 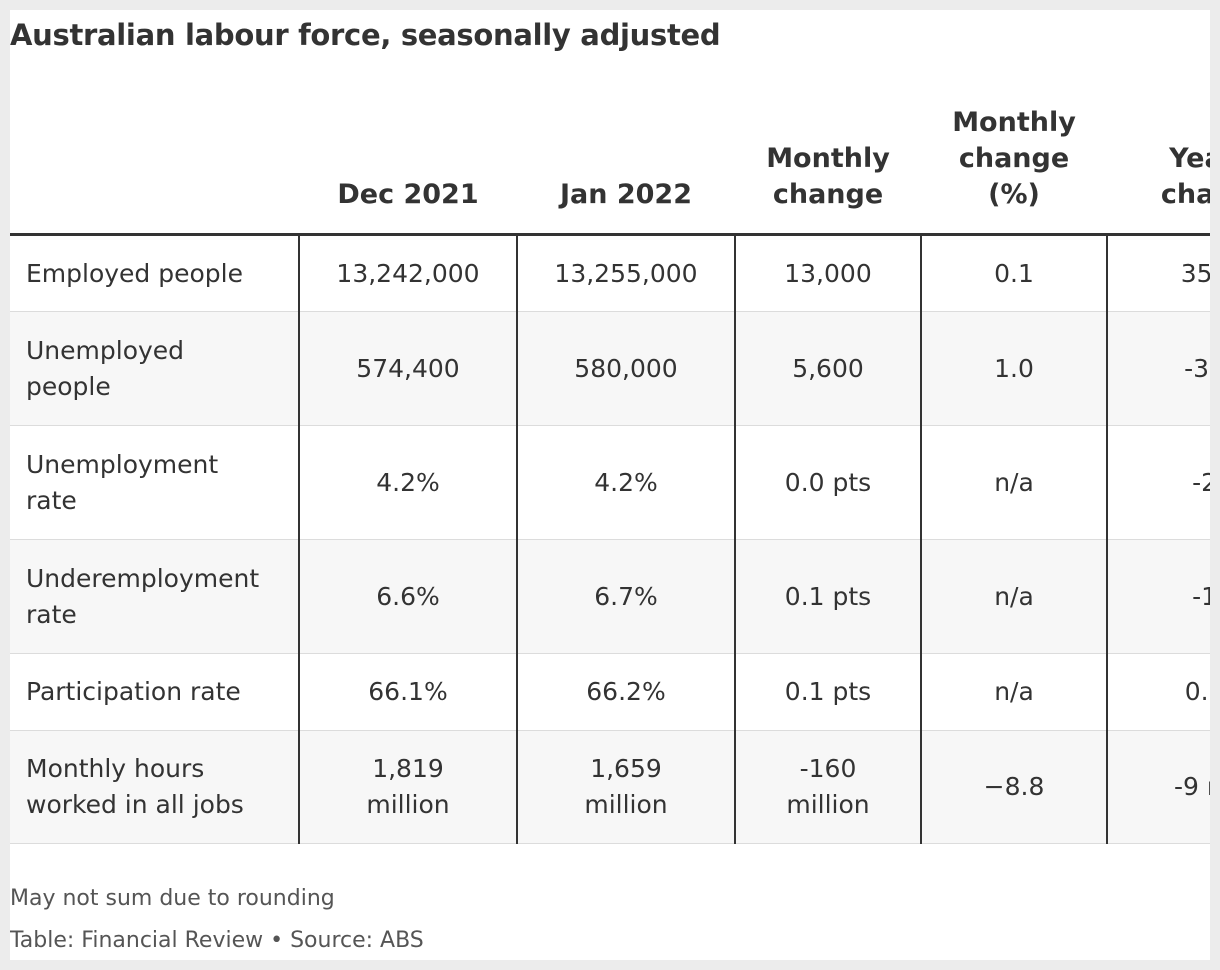 What do you see at coordinates (407, 368) in the screenshot?
I see `table-cell: 574,400` at bounding box center [407, 368].